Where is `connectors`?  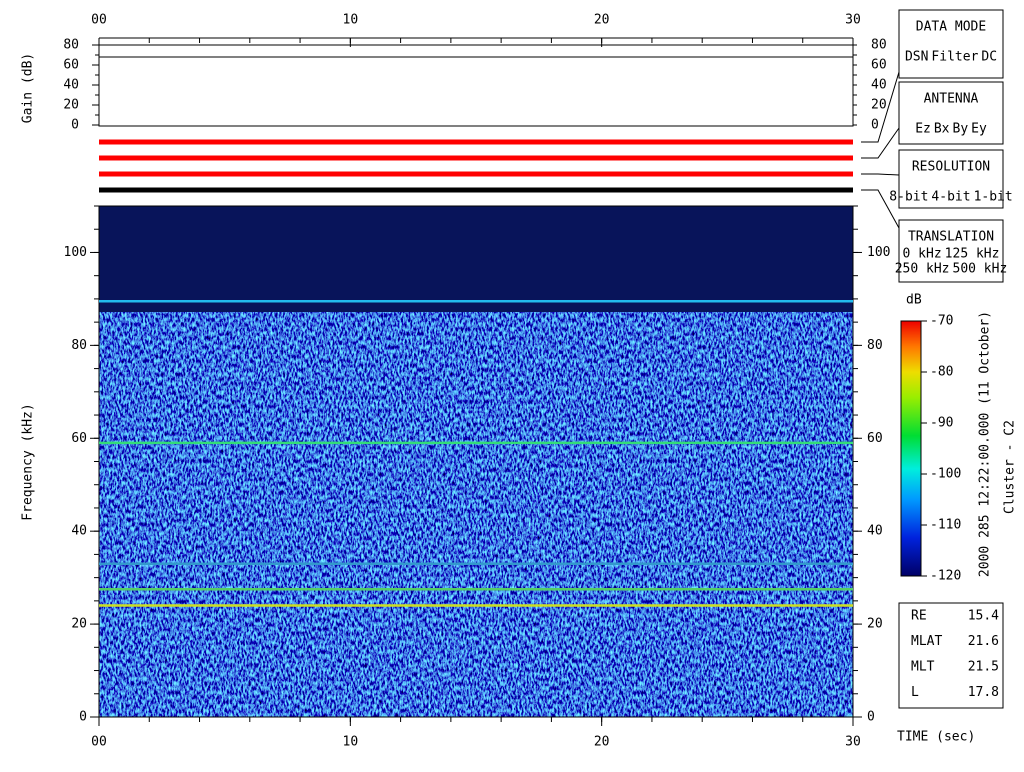 connectors is located at coordinates (880, 150).